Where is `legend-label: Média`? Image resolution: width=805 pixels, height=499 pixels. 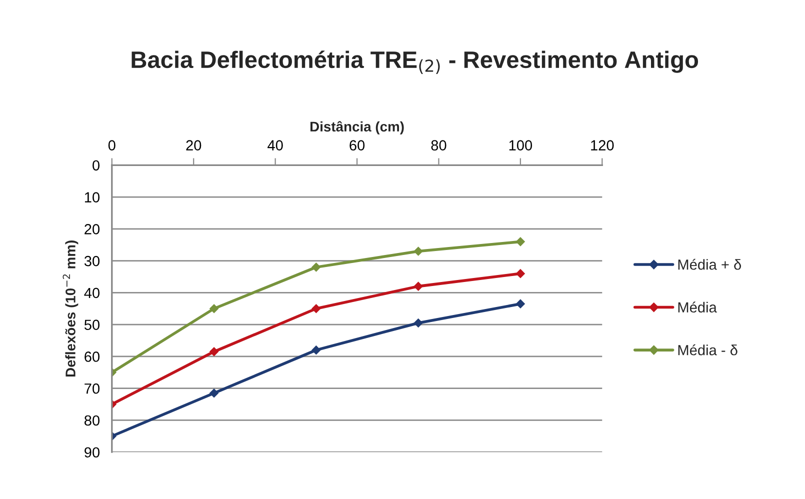
legend-label: Média is located at coordinates (697, 307).